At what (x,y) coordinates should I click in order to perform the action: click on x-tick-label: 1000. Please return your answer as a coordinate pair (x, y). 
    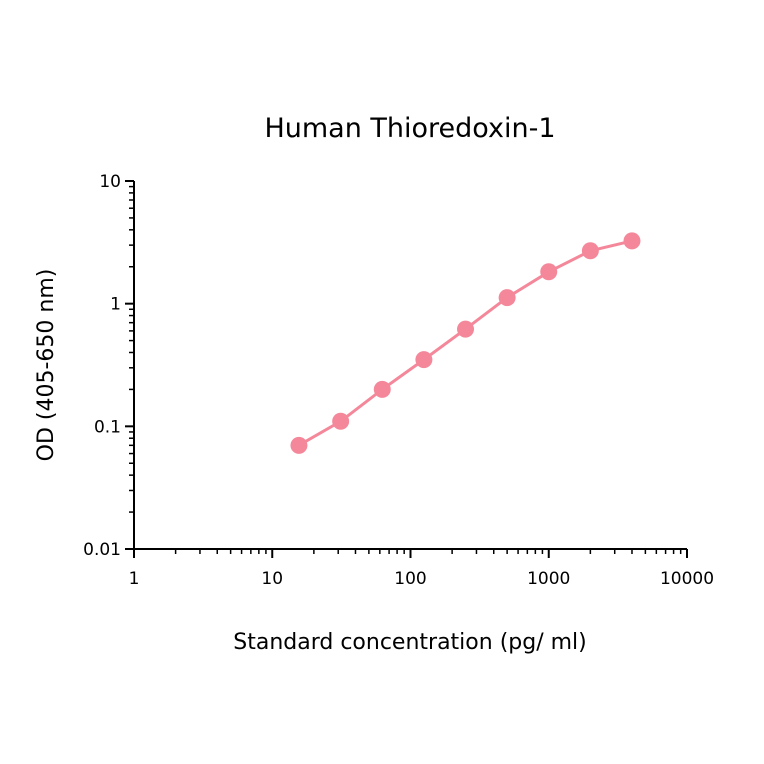
    Looking at the image, I should click on (548, 579).